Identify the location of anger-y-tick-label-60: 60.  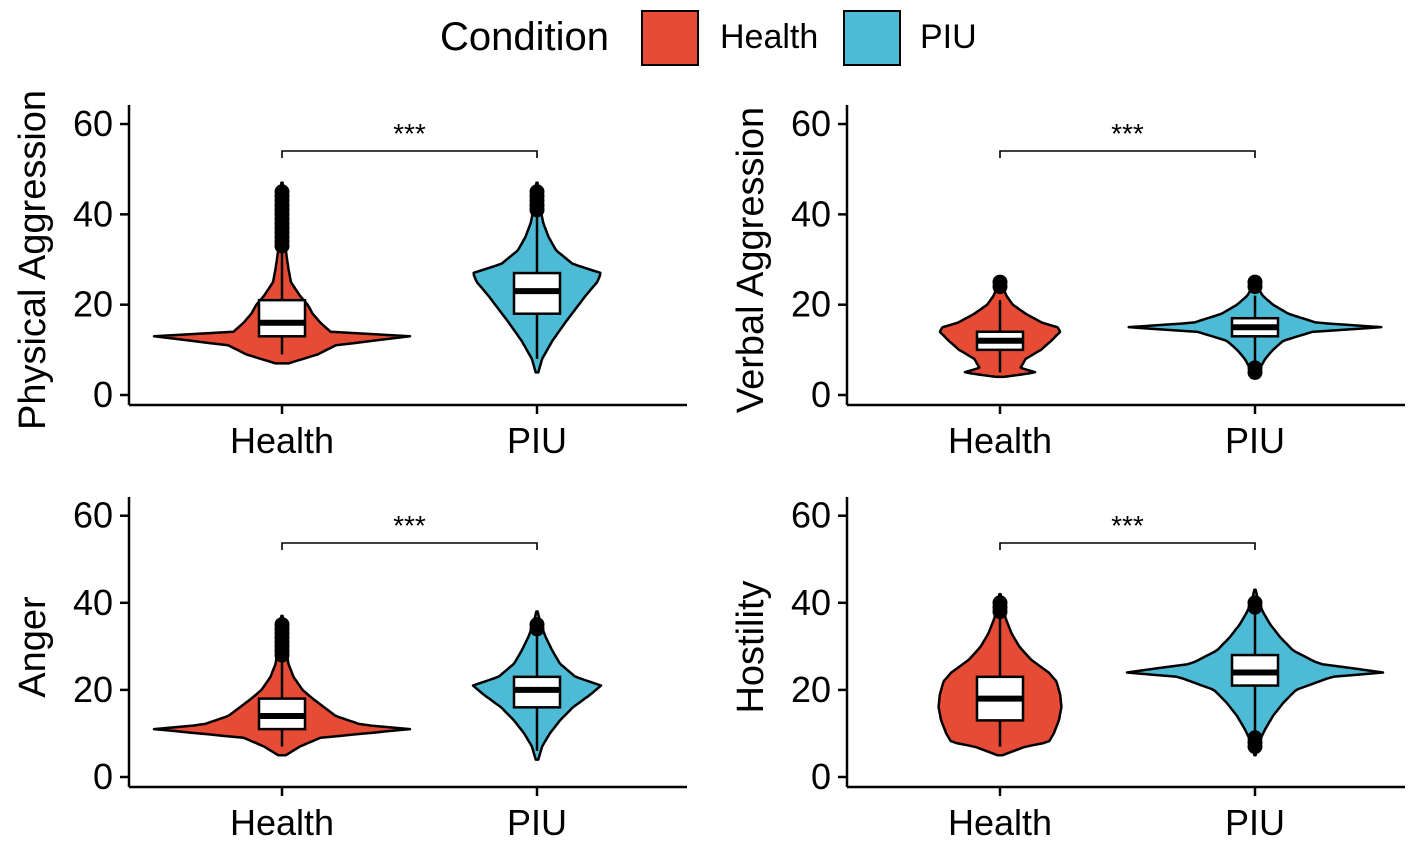
(93, 515).